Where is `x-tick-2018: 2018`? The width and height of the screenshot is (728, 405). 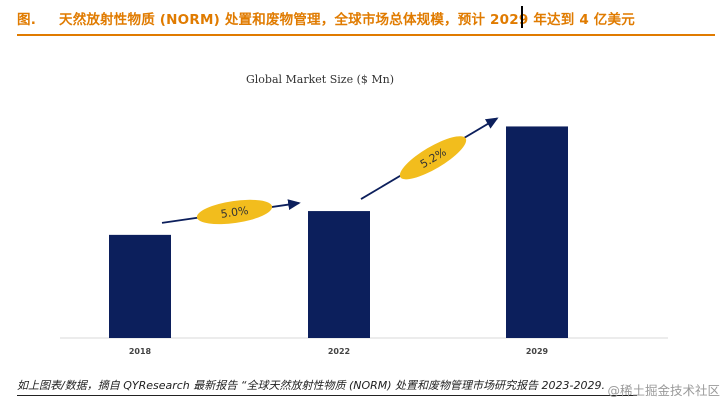
x-tick-2018: 2018 is located at coordinates (140, 351).